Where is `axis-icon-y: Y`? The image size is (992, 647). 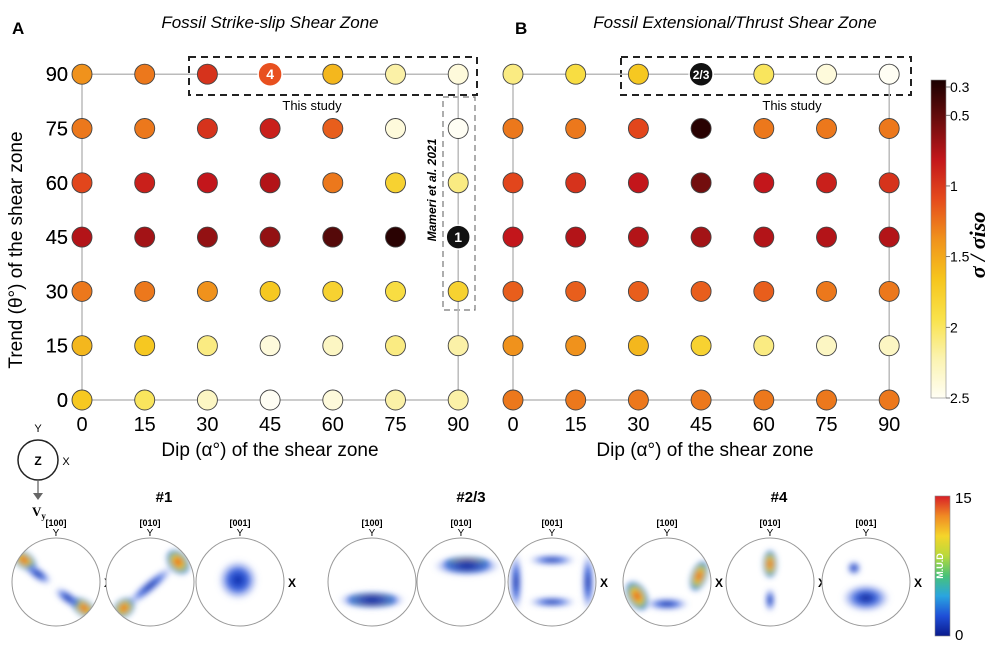 axis-icon-y: Y is located at coordinates (38, 429).